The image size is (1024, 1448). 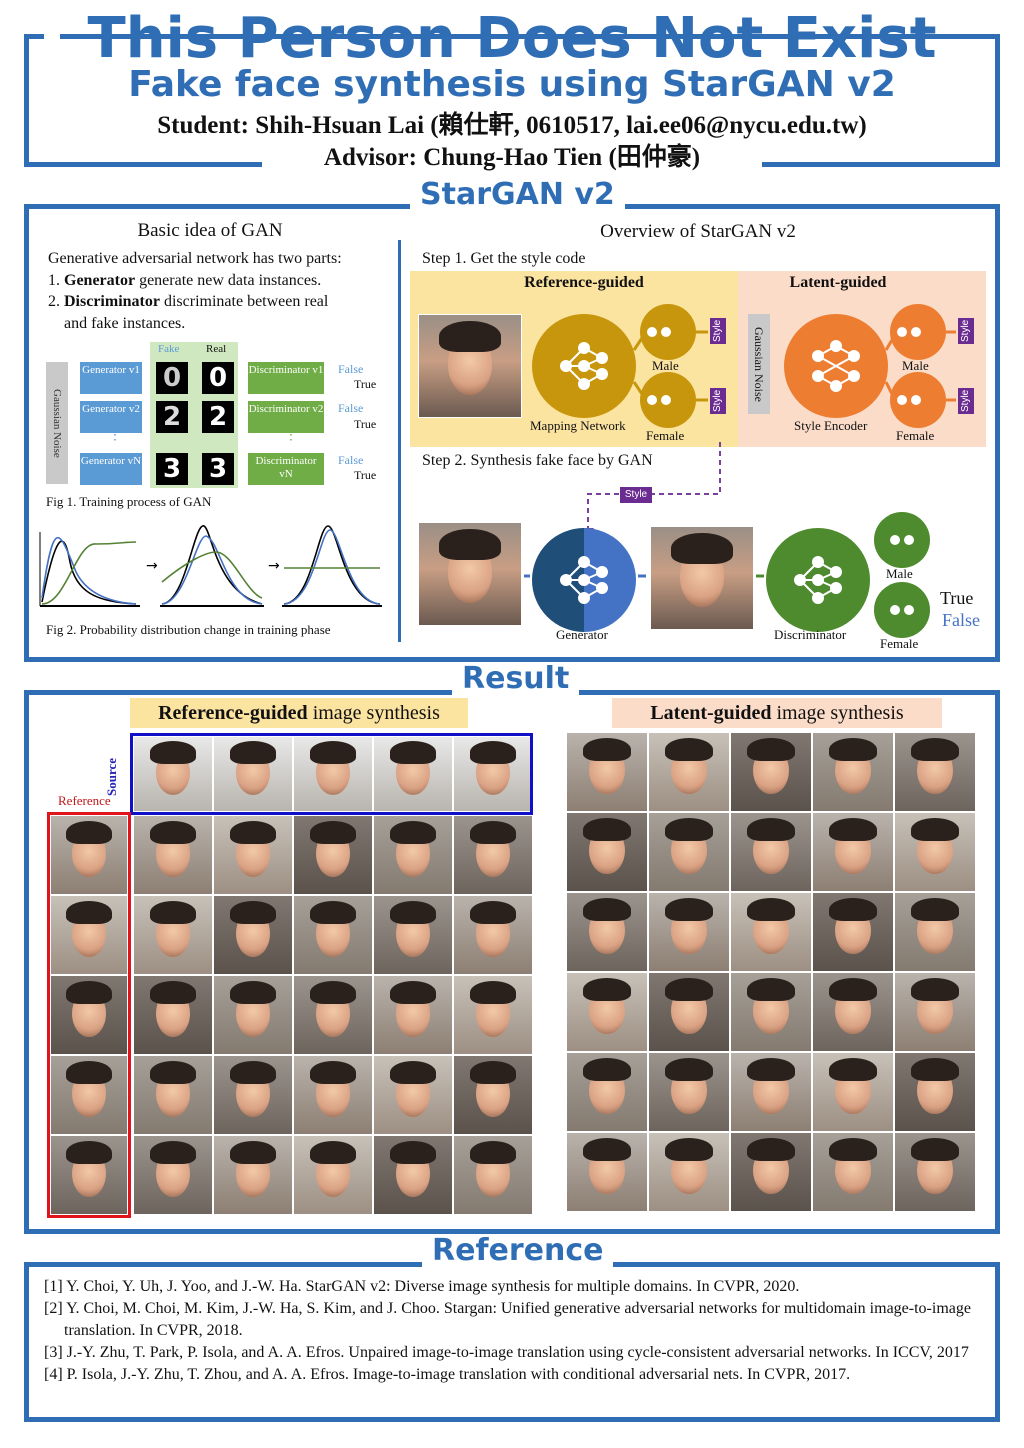 I want to click on step2-label: Step 2. Synthesis fake face by GAN, so click(x=537, y=460).